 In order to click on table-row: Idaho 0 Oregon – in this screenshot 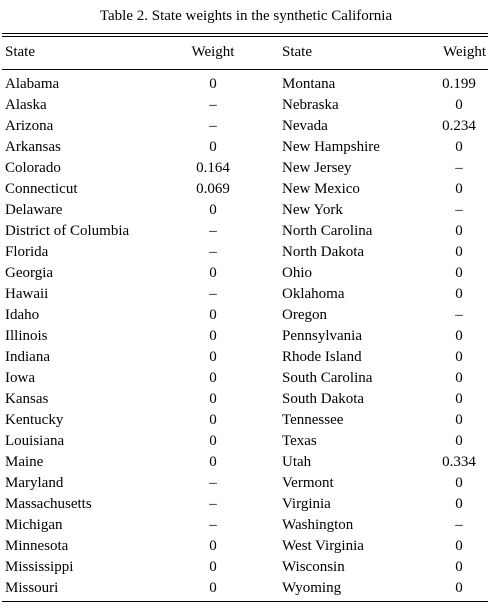, I will do `click(246, 315)`.